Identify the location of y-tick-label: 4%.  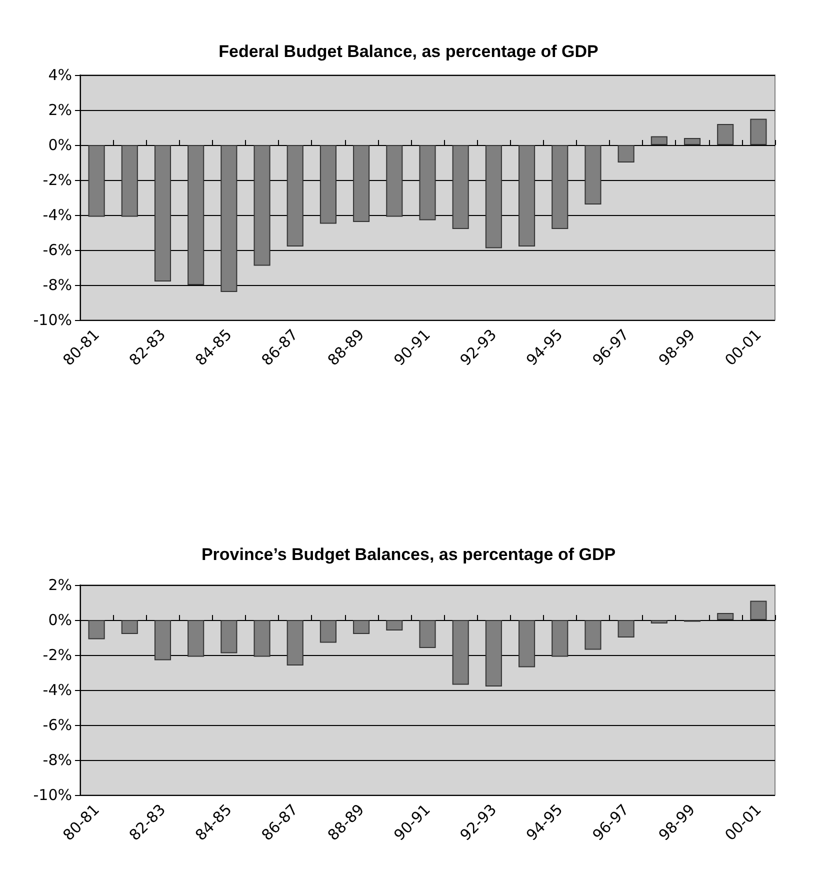
(60, 75).